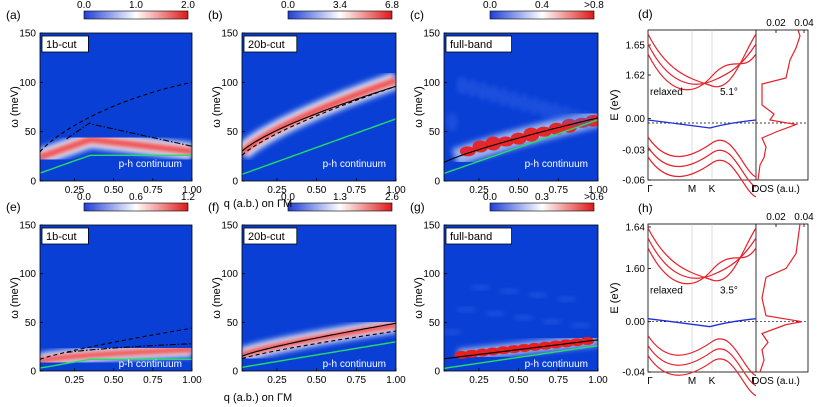 Image resolution: width=830 pixels, height=407 pixels. What do you see at coordinates (136, 197) in the screenshot?
I see `colorbar-tick-label: 0.6` at bounding box center [136, 197].